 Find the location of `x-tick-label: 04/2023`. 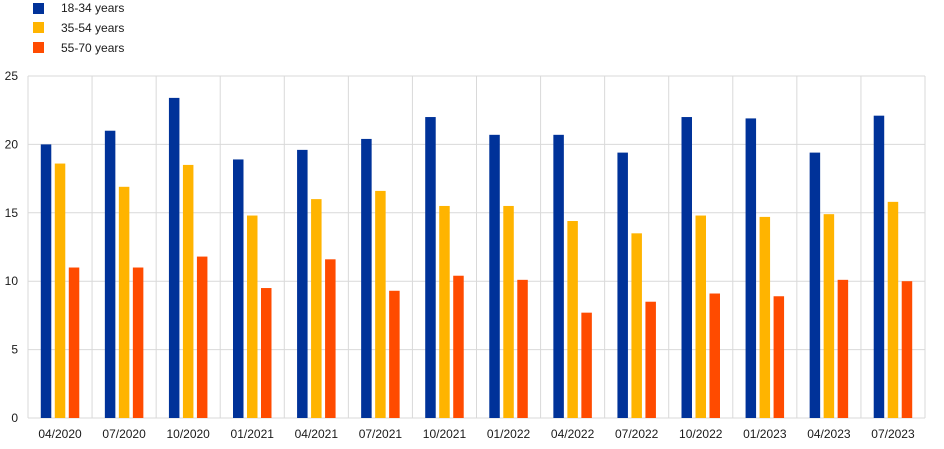

x-tick-label: 04/2023 is located at coordinates (829, 434).